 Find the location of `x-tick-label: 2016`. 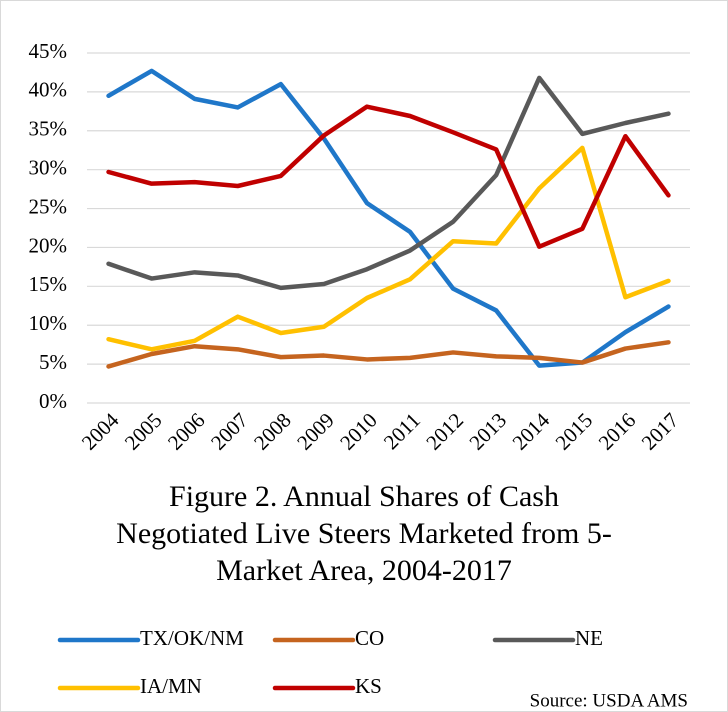

x-tick-label: 2016 is located at coordinates (617, 431).